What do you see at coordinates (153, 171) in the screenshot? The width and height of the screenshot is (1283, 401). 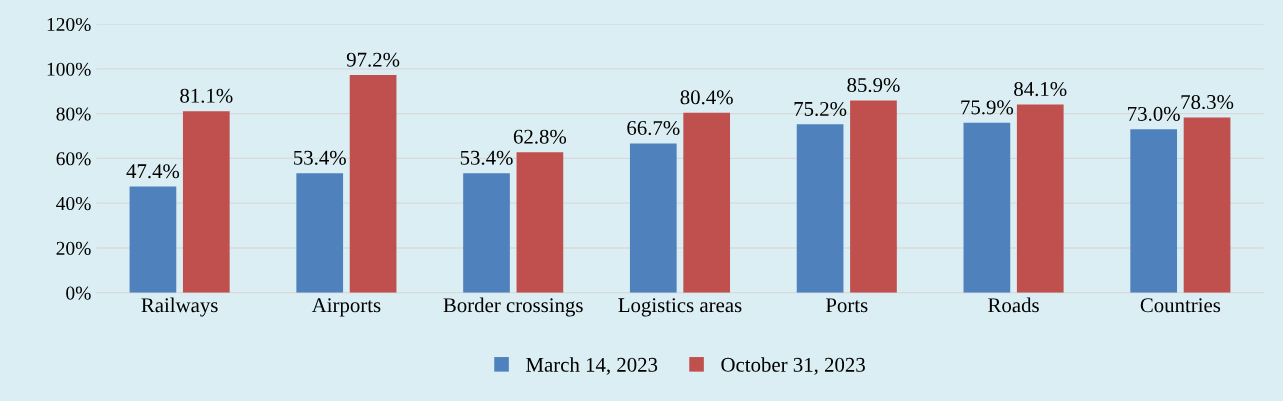 I see `data-label: 47.4%` at bounding box center [153, 171].